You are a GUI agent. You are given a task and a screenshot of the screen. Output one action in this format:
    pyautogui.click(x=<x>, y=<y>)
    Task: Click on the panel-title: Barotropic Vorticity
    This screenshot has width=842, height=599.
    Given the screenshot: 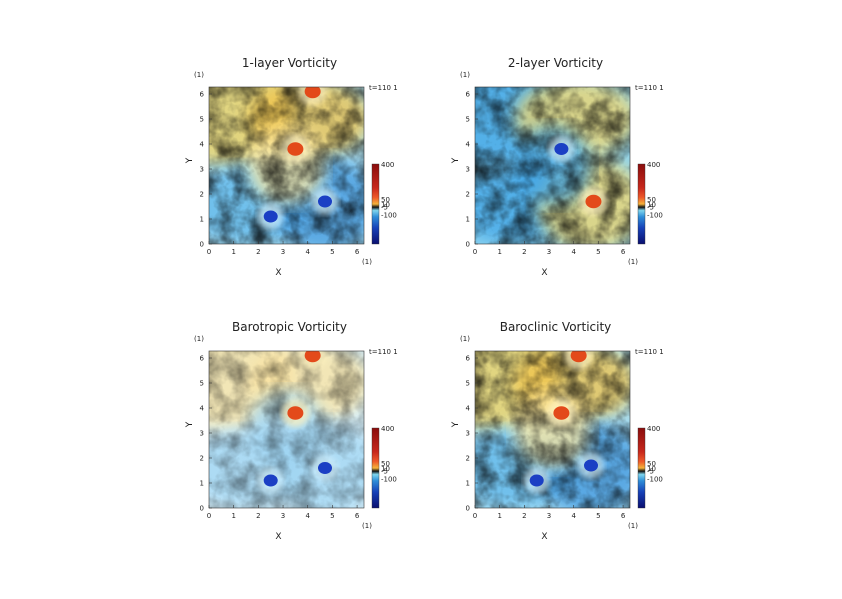 What is the action you would take?
    pyautogui.click(x=289, y=327)
    